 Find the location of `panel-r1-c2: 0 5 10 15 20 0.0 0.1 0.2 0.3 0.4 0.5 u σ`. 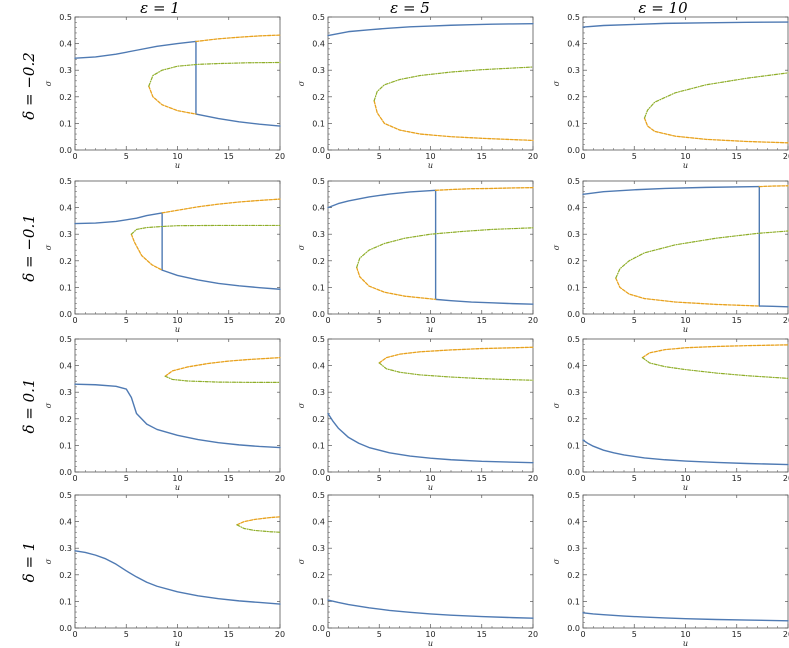

panel-r1-c2: 0 5 10 15 20 0.0 0.1 0.2 0.3 0.4 0.5 u σ is located at coordinates (417, 91).